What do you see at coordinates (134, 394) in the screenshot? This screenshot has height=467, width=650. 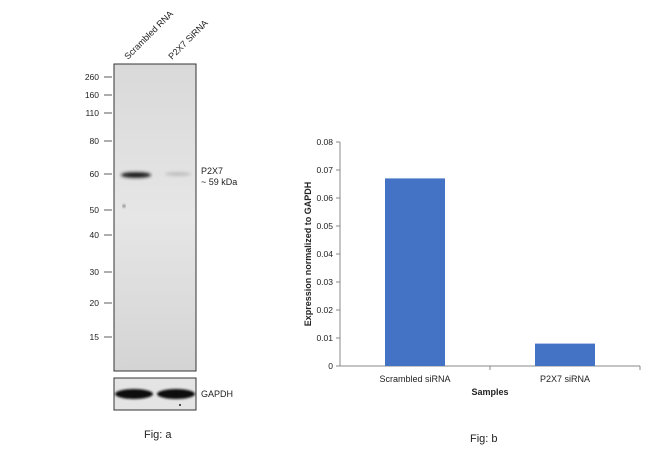 I see `gapdh-band-scrambled` at bounding box center [134, 394].